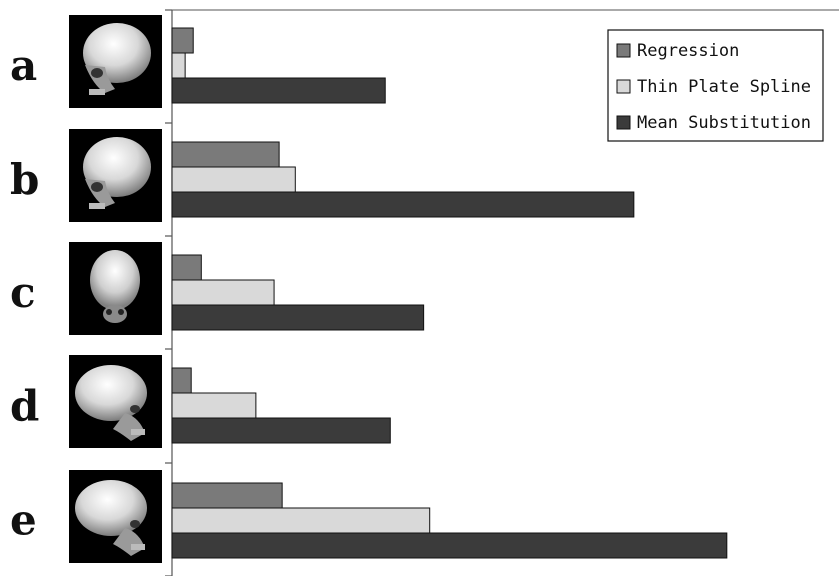 Image resolution: width=839 pixels, height=576 pixels. I want to click on bar-a-regression, so click(182, 40).